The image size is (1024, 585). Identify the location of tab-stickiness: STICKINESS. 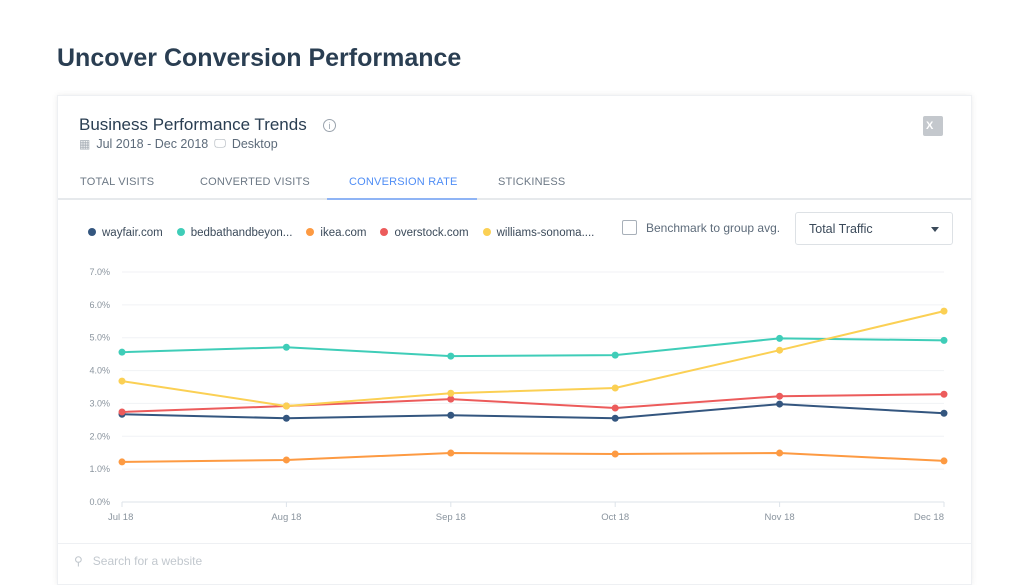
(532, 182).